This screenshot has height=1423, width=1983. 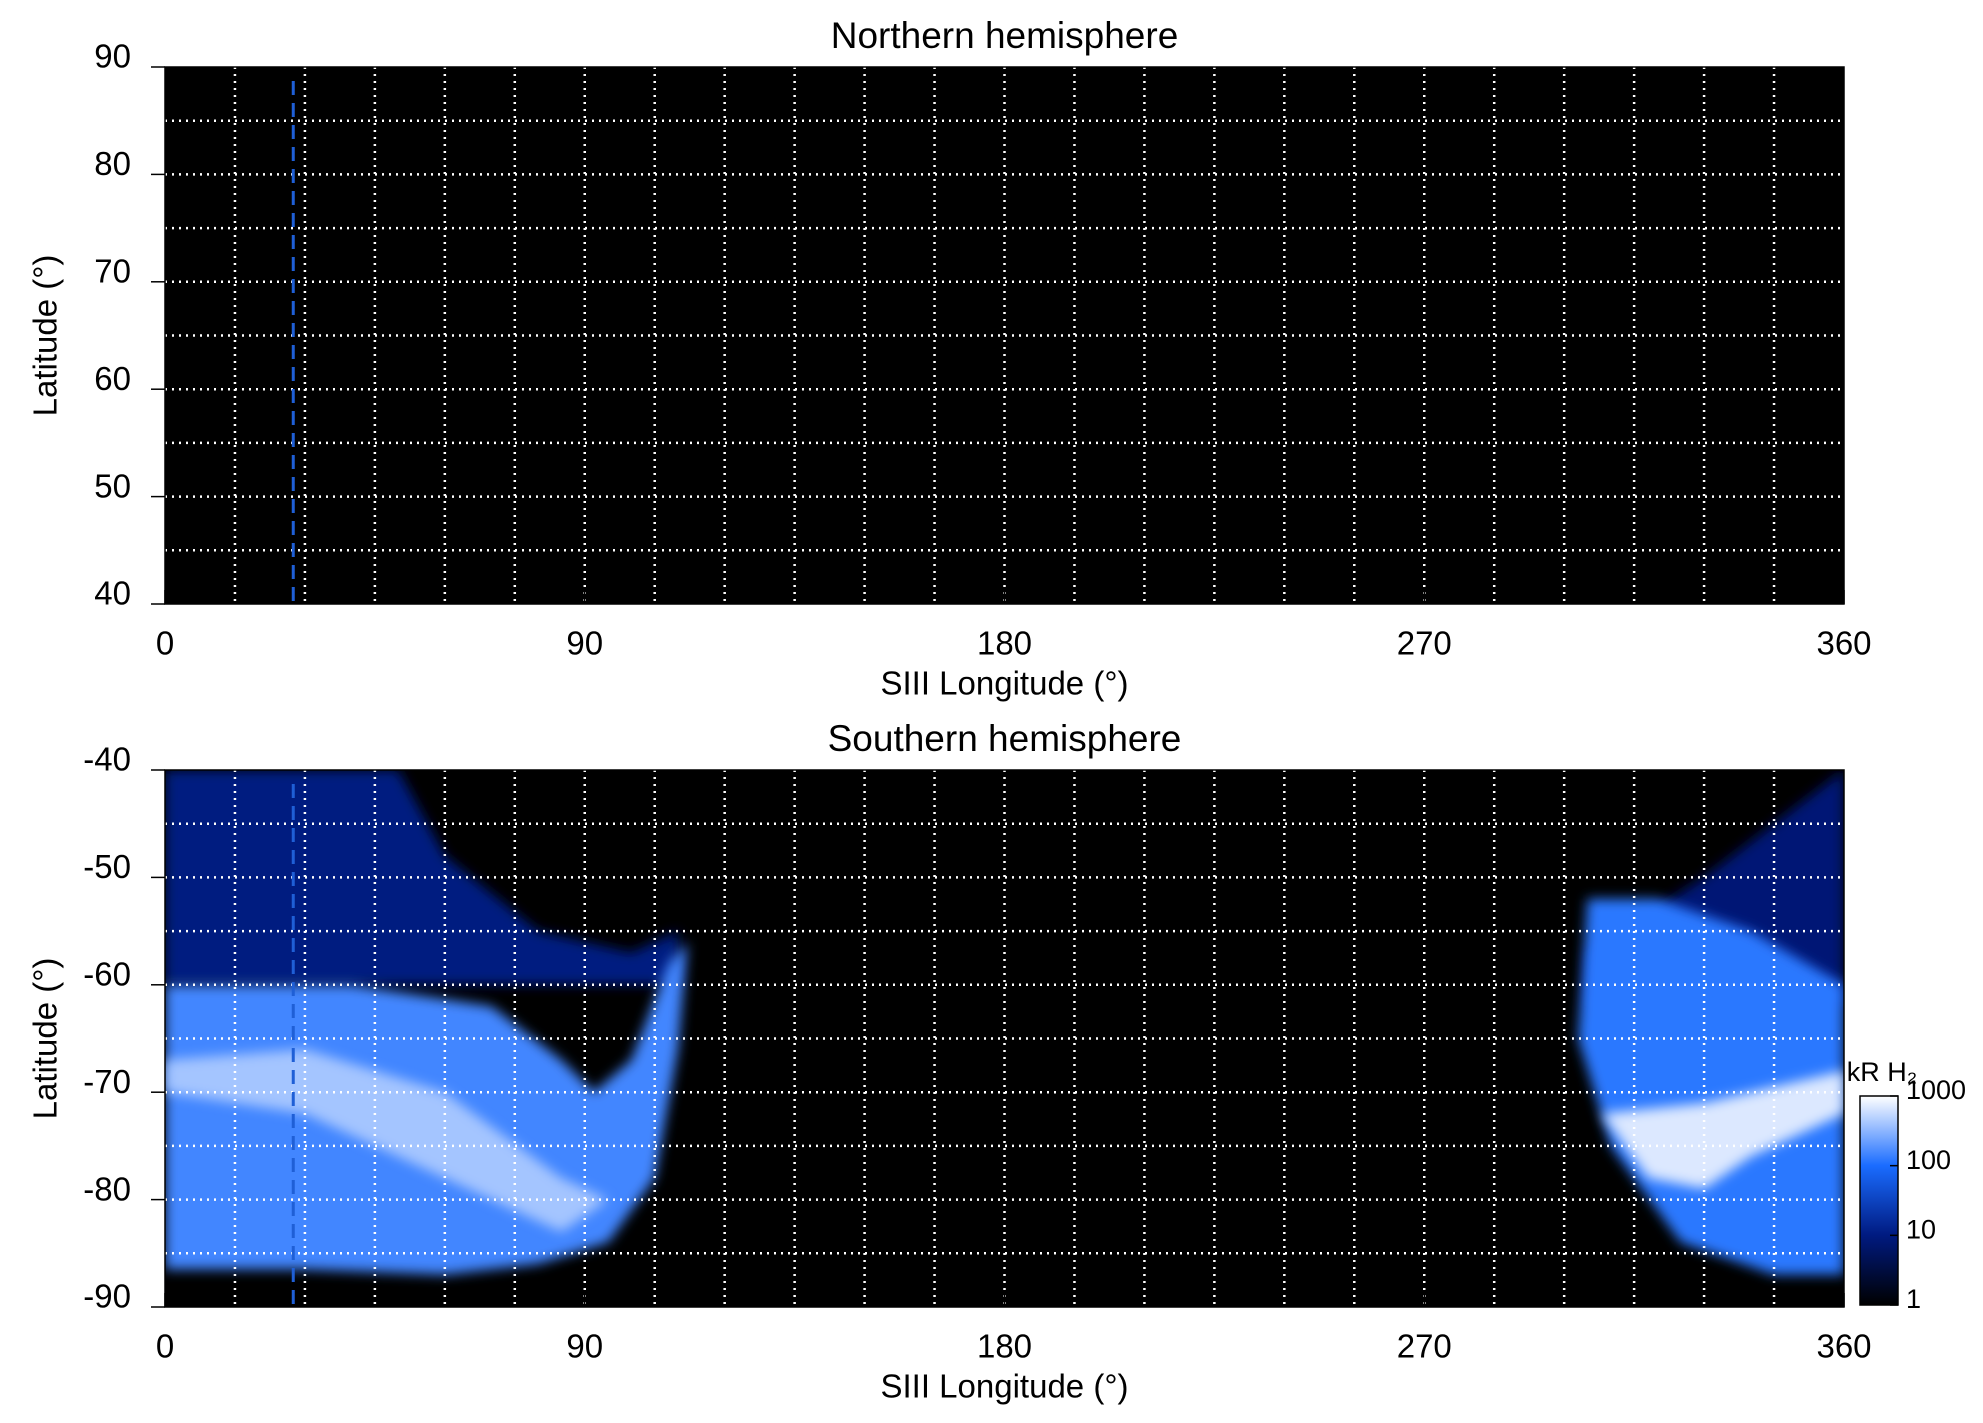 I want to click on y-tick-label: -70, so click(x=107, y=1081).